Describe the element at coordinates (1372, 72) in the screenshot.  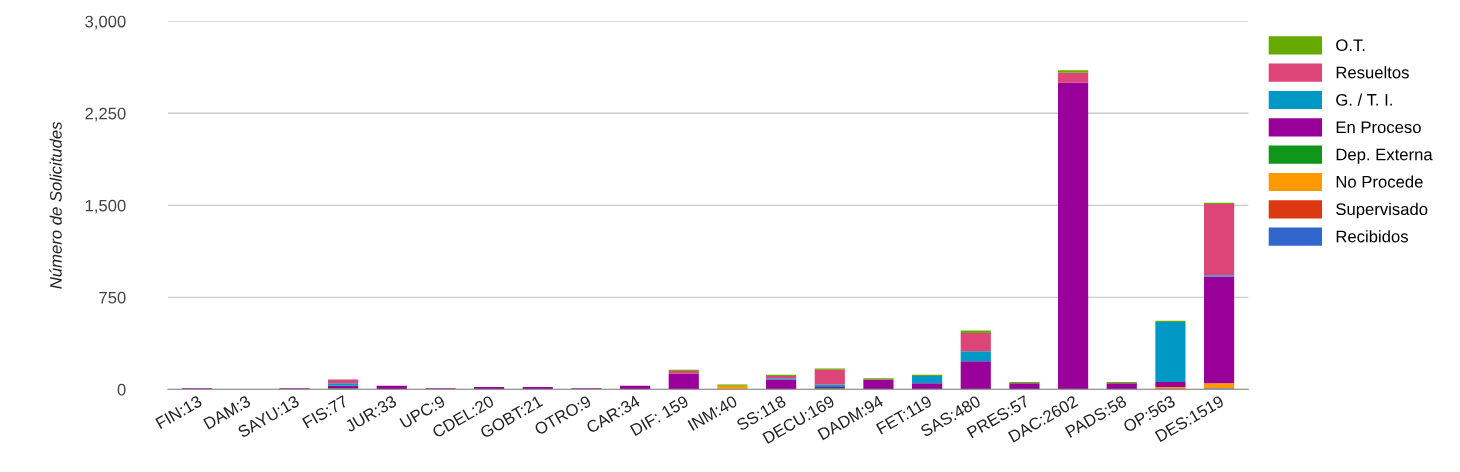
I see `legend-label: Resueltos` at that location.